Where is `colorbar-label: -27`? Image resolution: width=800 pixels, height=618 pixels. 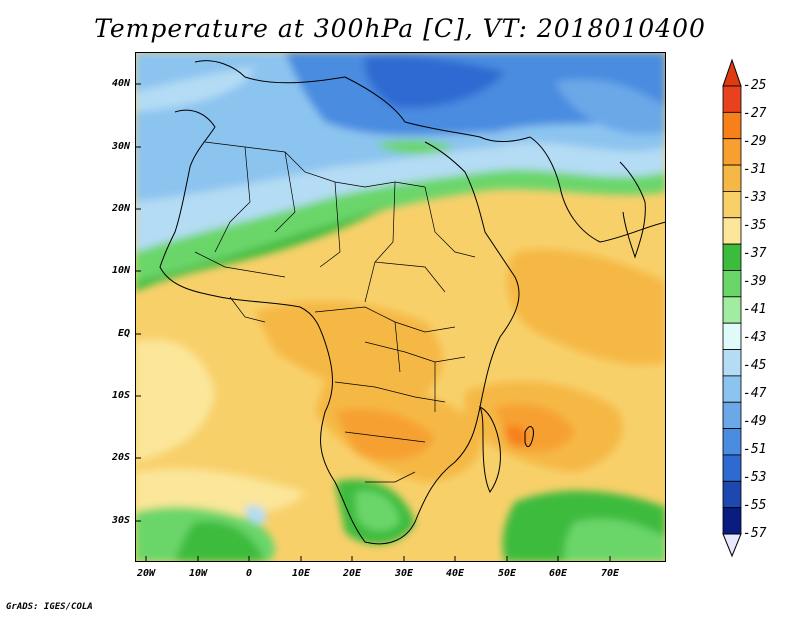
colorbar-label: -27 is located at coordinates (755, 113).